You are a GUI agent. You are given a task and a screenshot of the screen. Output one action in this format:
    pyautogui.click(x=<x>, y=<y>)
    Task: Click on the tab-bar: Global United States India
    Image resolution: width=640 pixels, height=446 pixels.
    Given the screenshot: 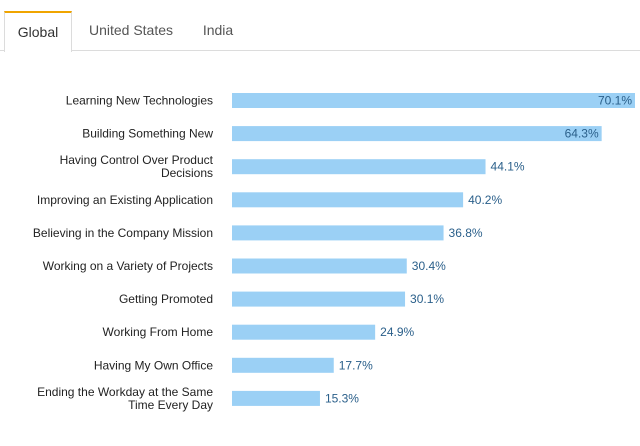 What is the action you would take?
    pyautogui.click(x=320, y=26)
    